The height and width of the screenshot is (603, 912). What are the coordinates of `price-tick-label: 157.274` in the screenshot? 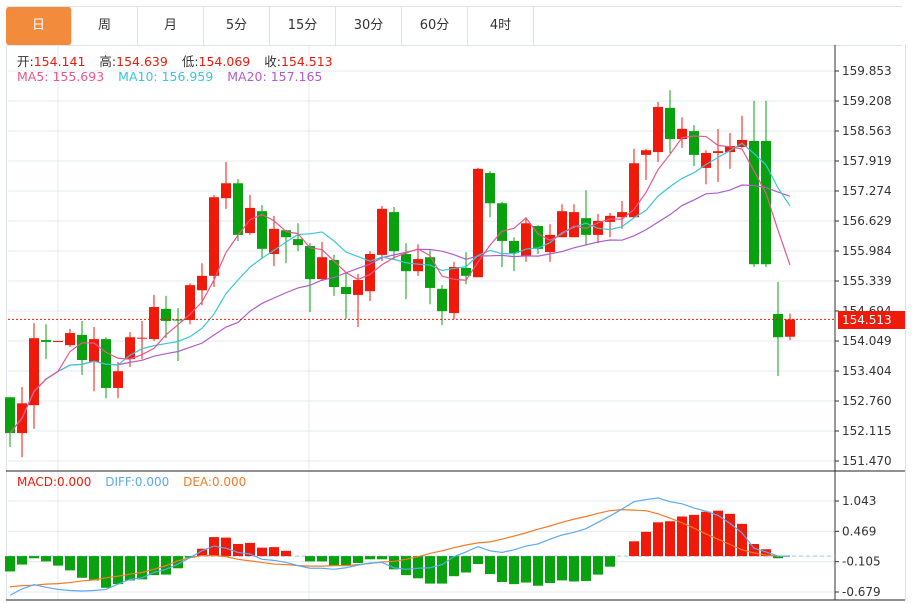 It's located at (867, 191).